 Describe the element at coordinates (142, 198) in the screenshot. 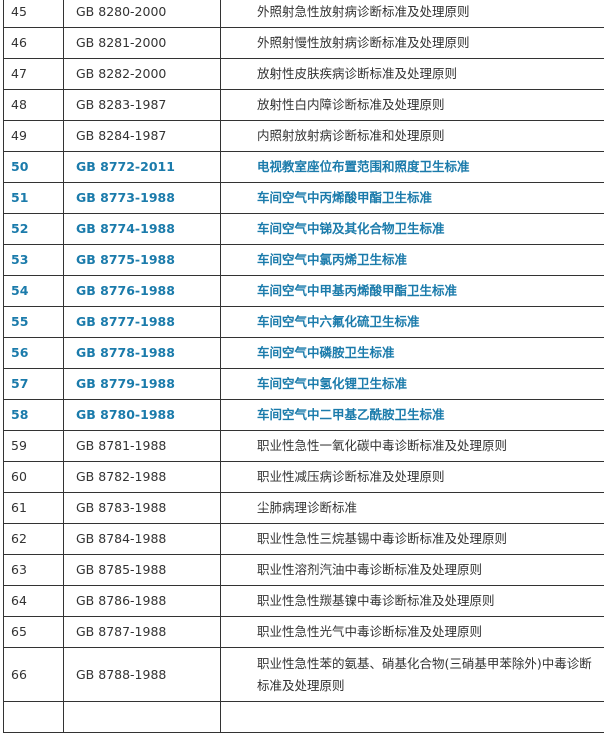

I see `standard-code: GB 8773-1988` at that location.